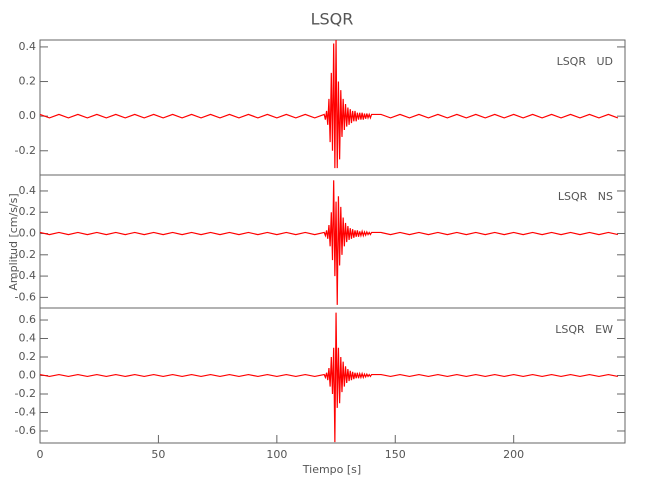  Describe the element at coordinates (276, 454) in the screenshot. I see `x-tick-label: 100` at that location.